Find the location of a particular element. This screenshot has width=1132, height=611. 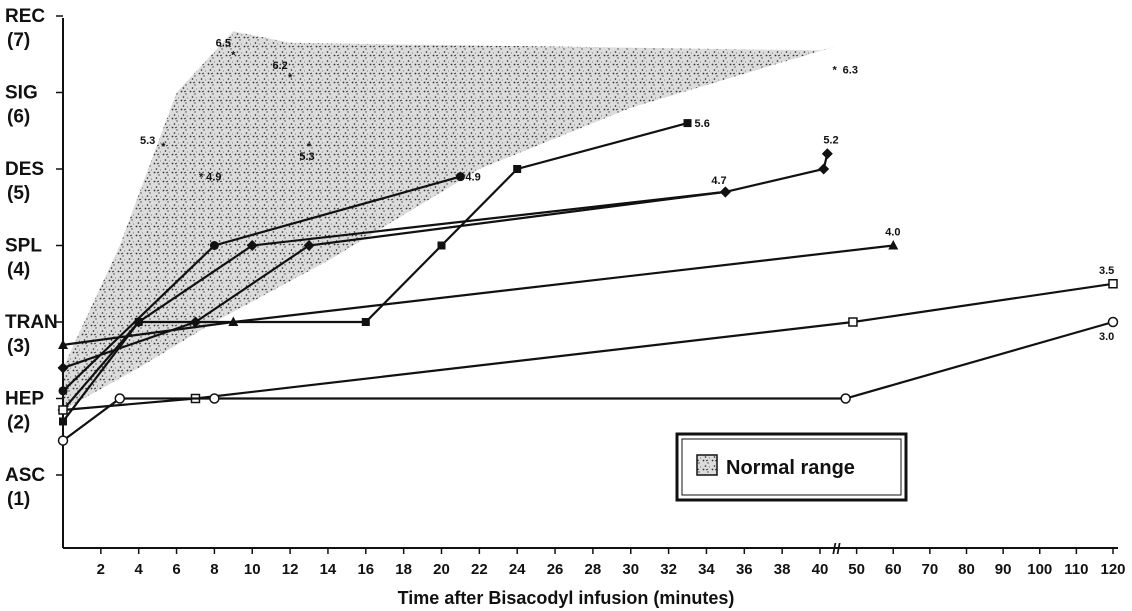

legend-inner-box is located at coordinates (791, 467).